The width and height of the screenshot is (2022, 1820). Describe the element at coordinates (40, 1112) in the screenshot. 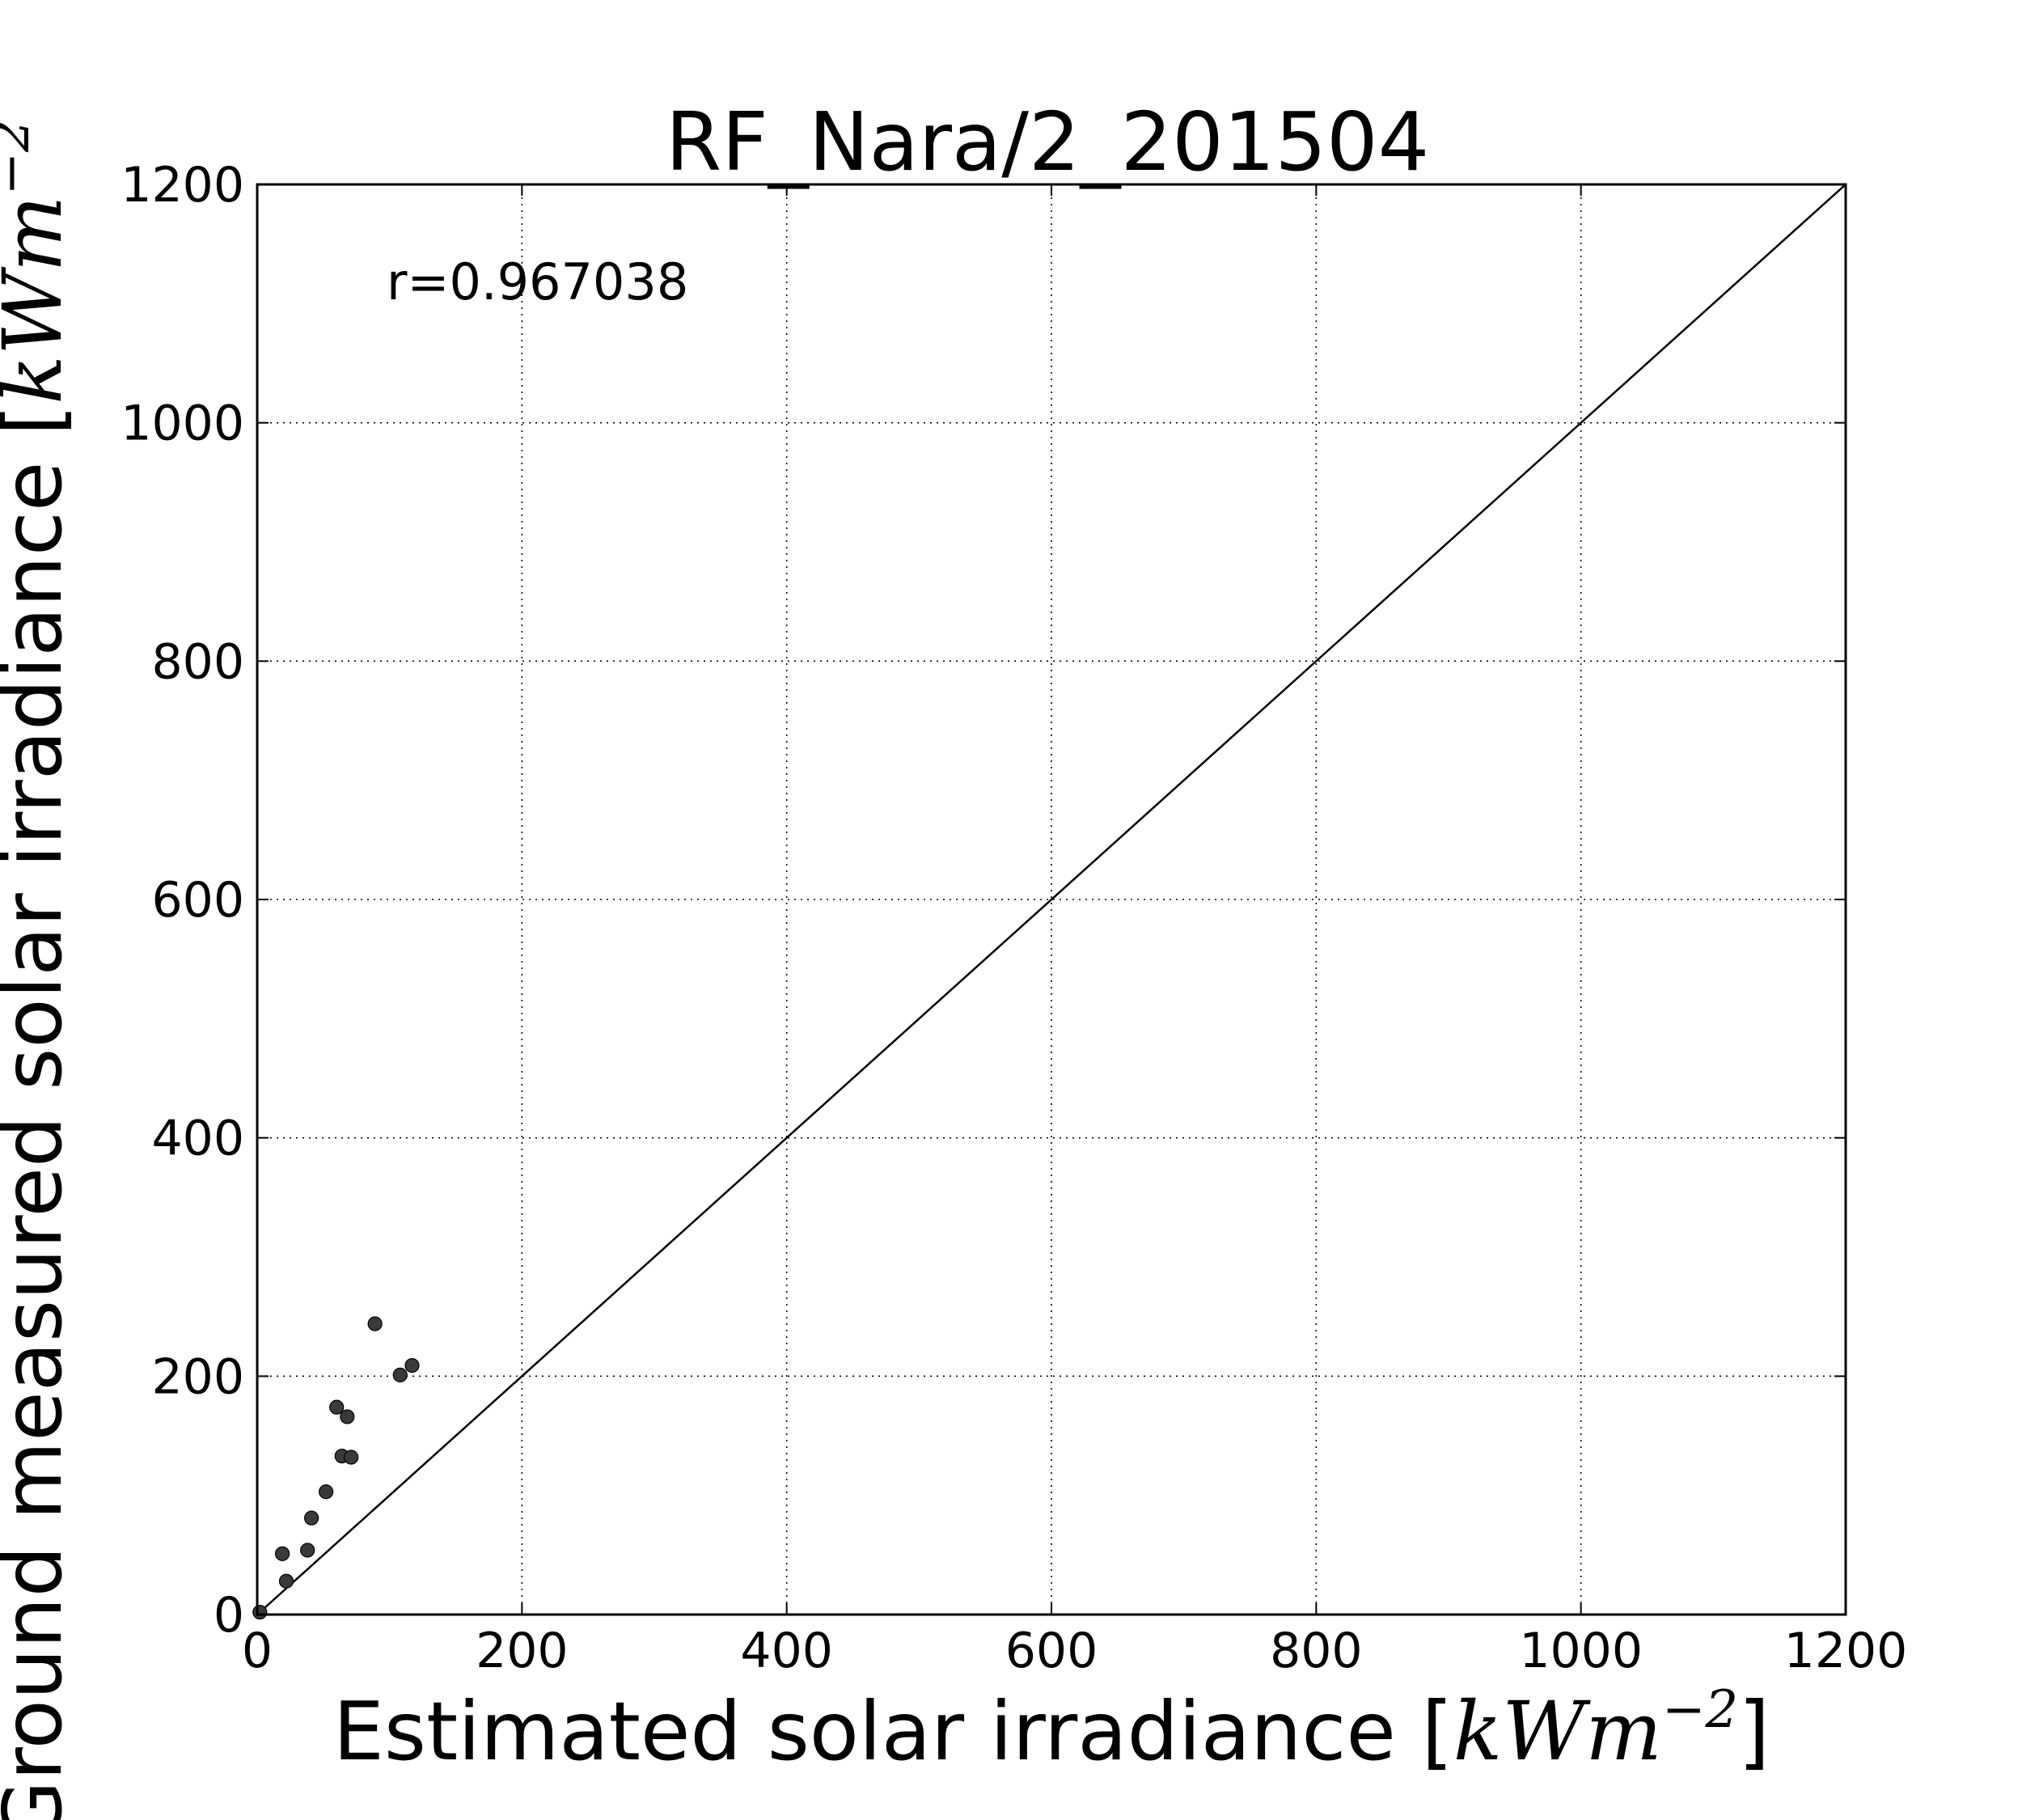

I see `y-axis-title-text: Ground measured solar irradiance [` at that location.